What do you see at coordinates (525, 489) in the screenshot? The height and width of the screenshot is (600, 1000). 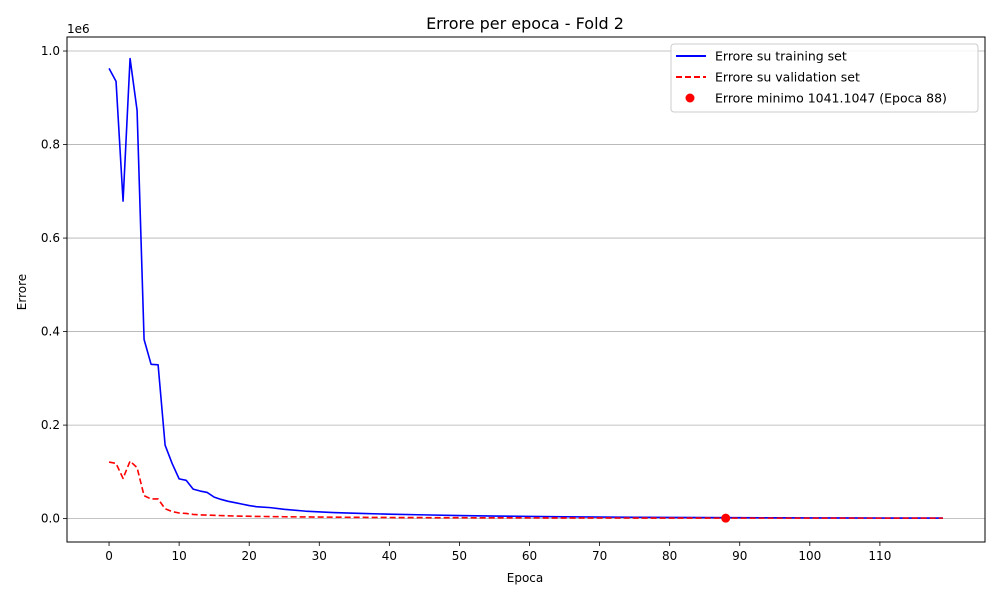 I see `series-line-errore-su-validation-set` at bounding box center [525, 489].